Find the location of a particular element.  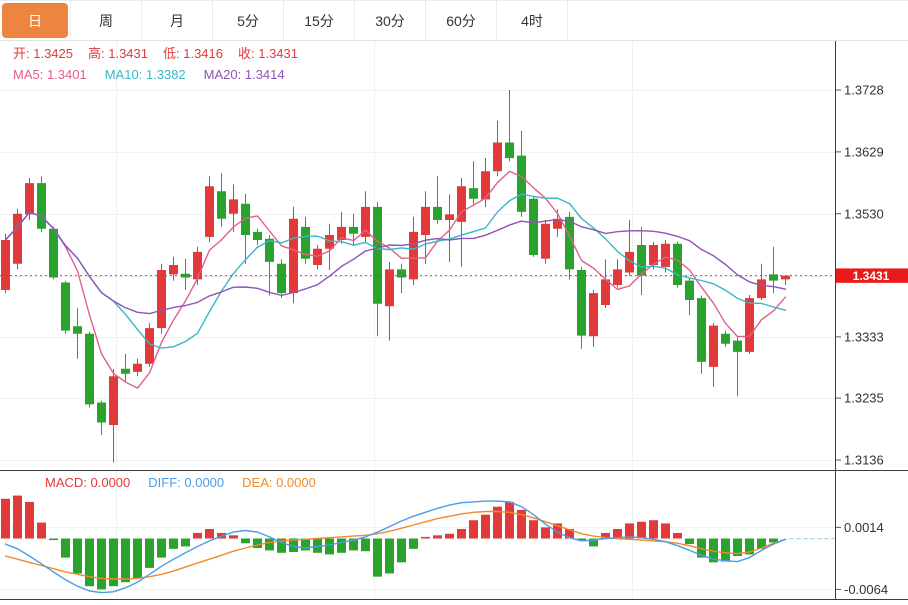

tab-day: 日 is located at coordinates (35, 20).